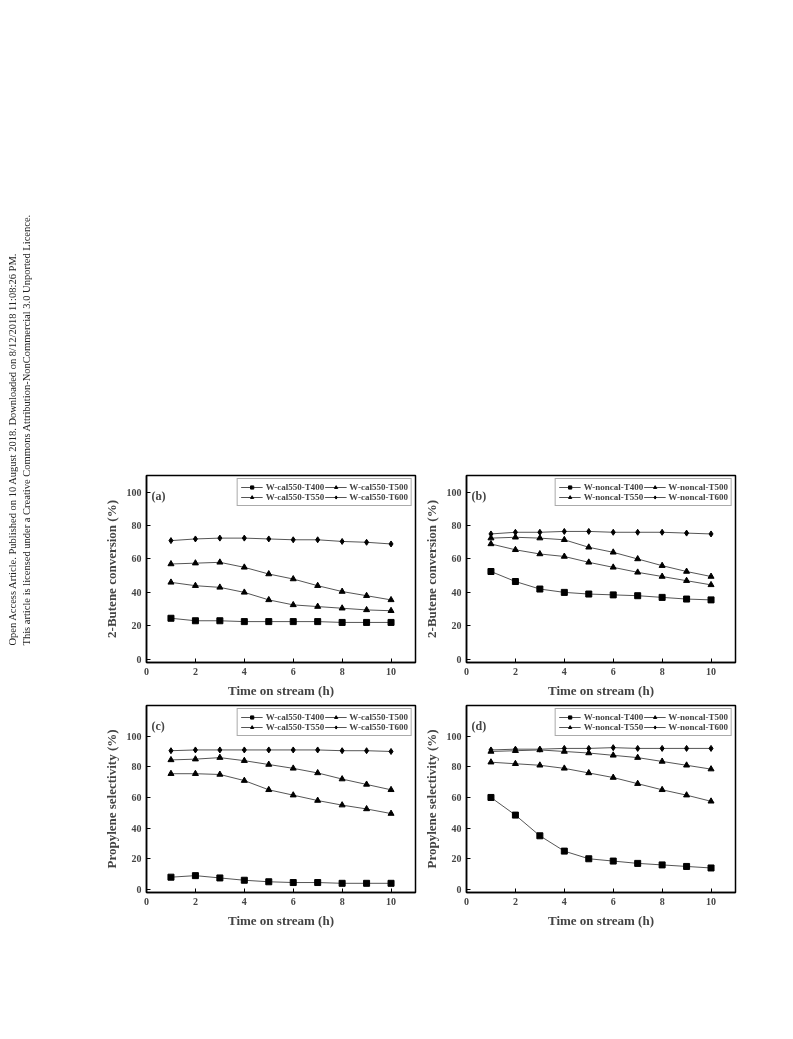 The width and height of the screenshot is (793, 1039). I want to click on annotation: (d), so click(479, 725).